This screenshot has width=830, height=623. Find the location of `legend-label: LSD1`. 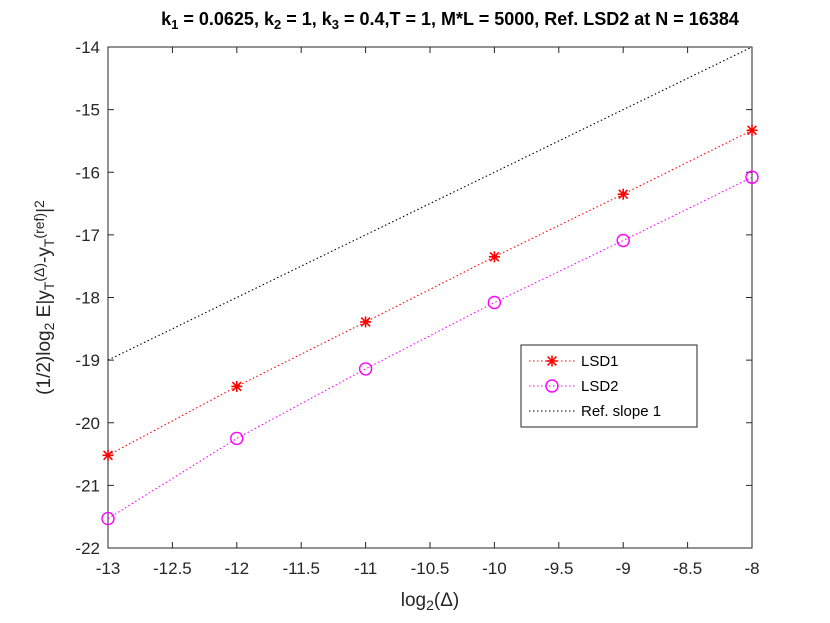

legend-label: LSD1 is located at coordinates (600, 361).